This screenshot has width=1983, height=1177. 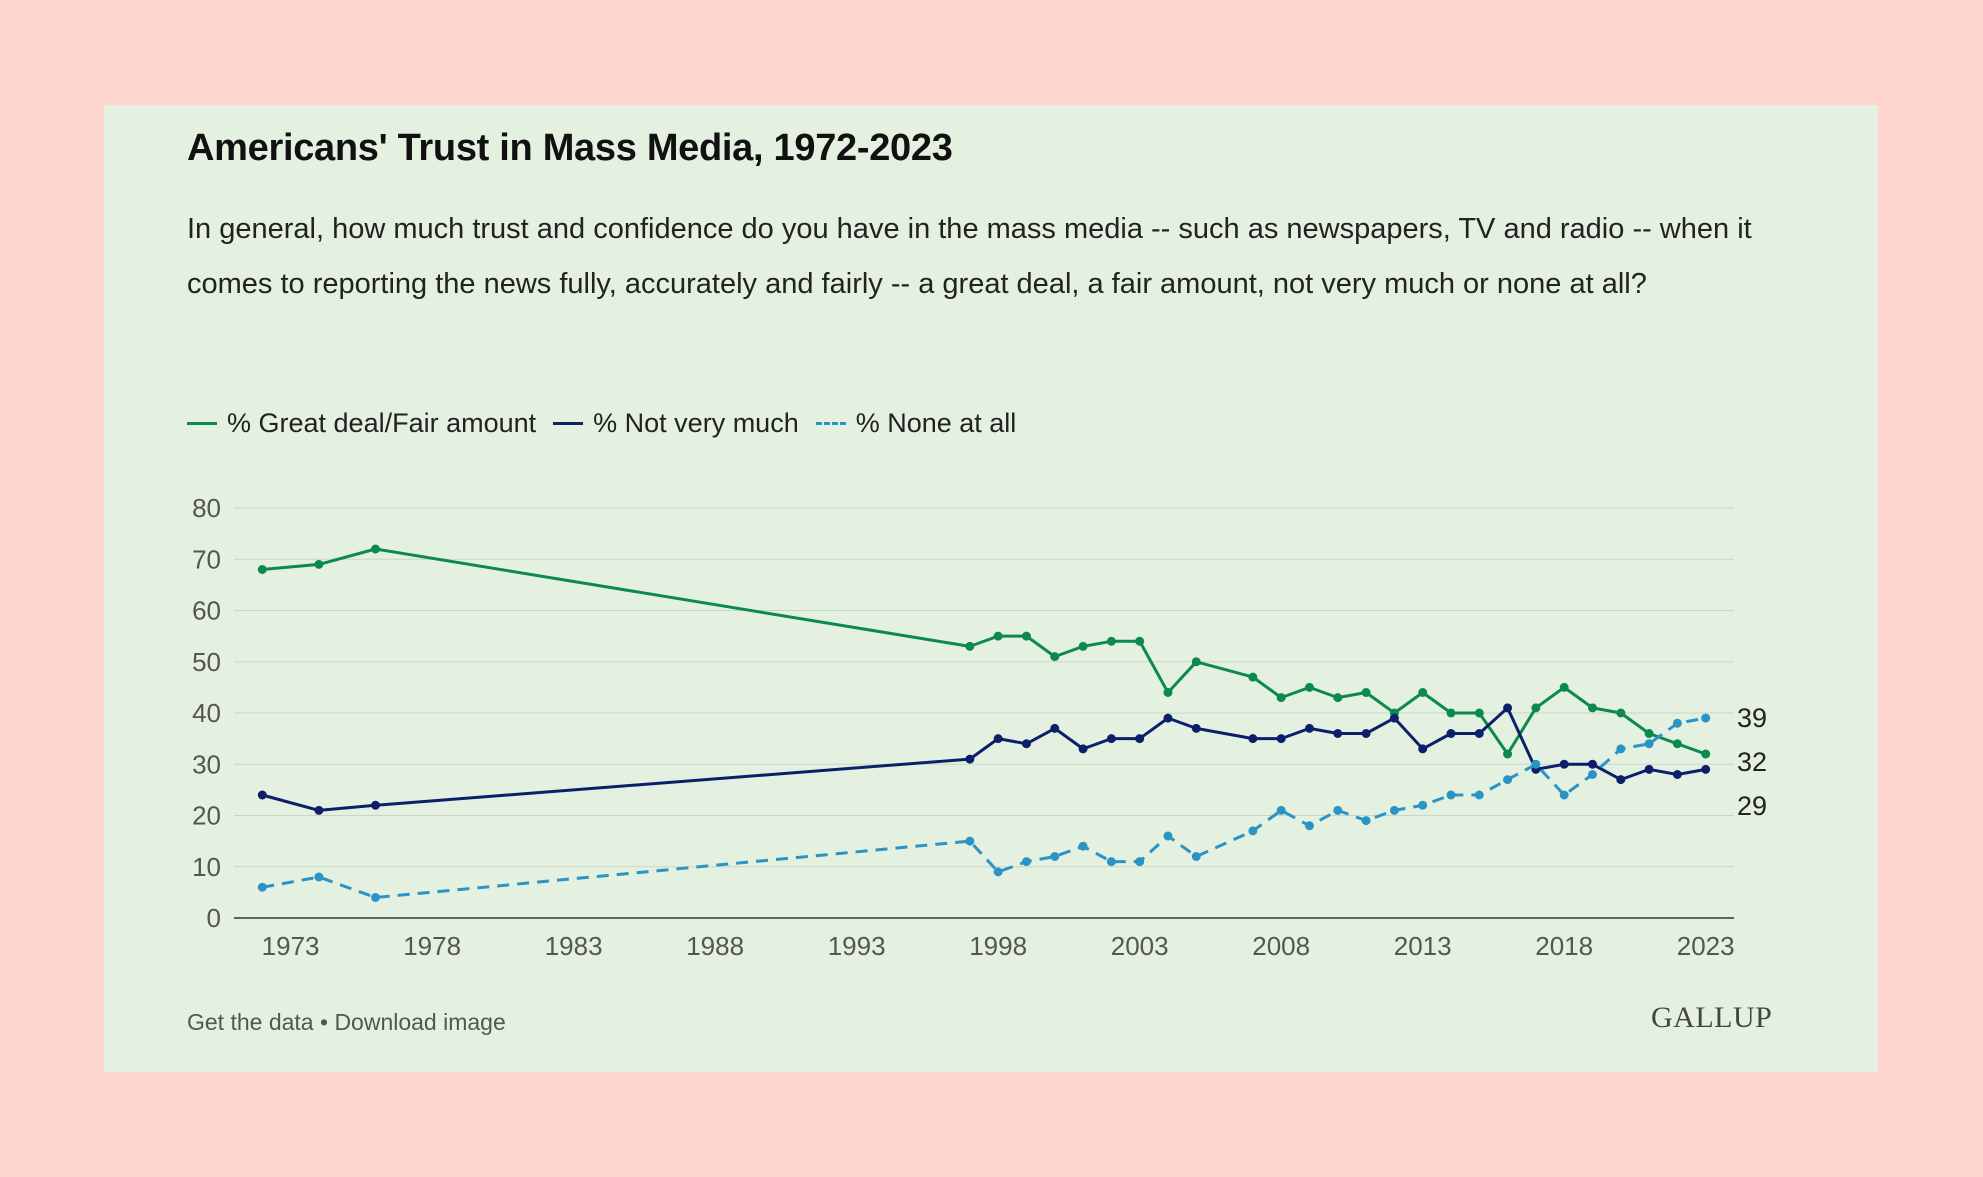 I want to click on x-tick-label: 1973, so click(x=291, y=946).